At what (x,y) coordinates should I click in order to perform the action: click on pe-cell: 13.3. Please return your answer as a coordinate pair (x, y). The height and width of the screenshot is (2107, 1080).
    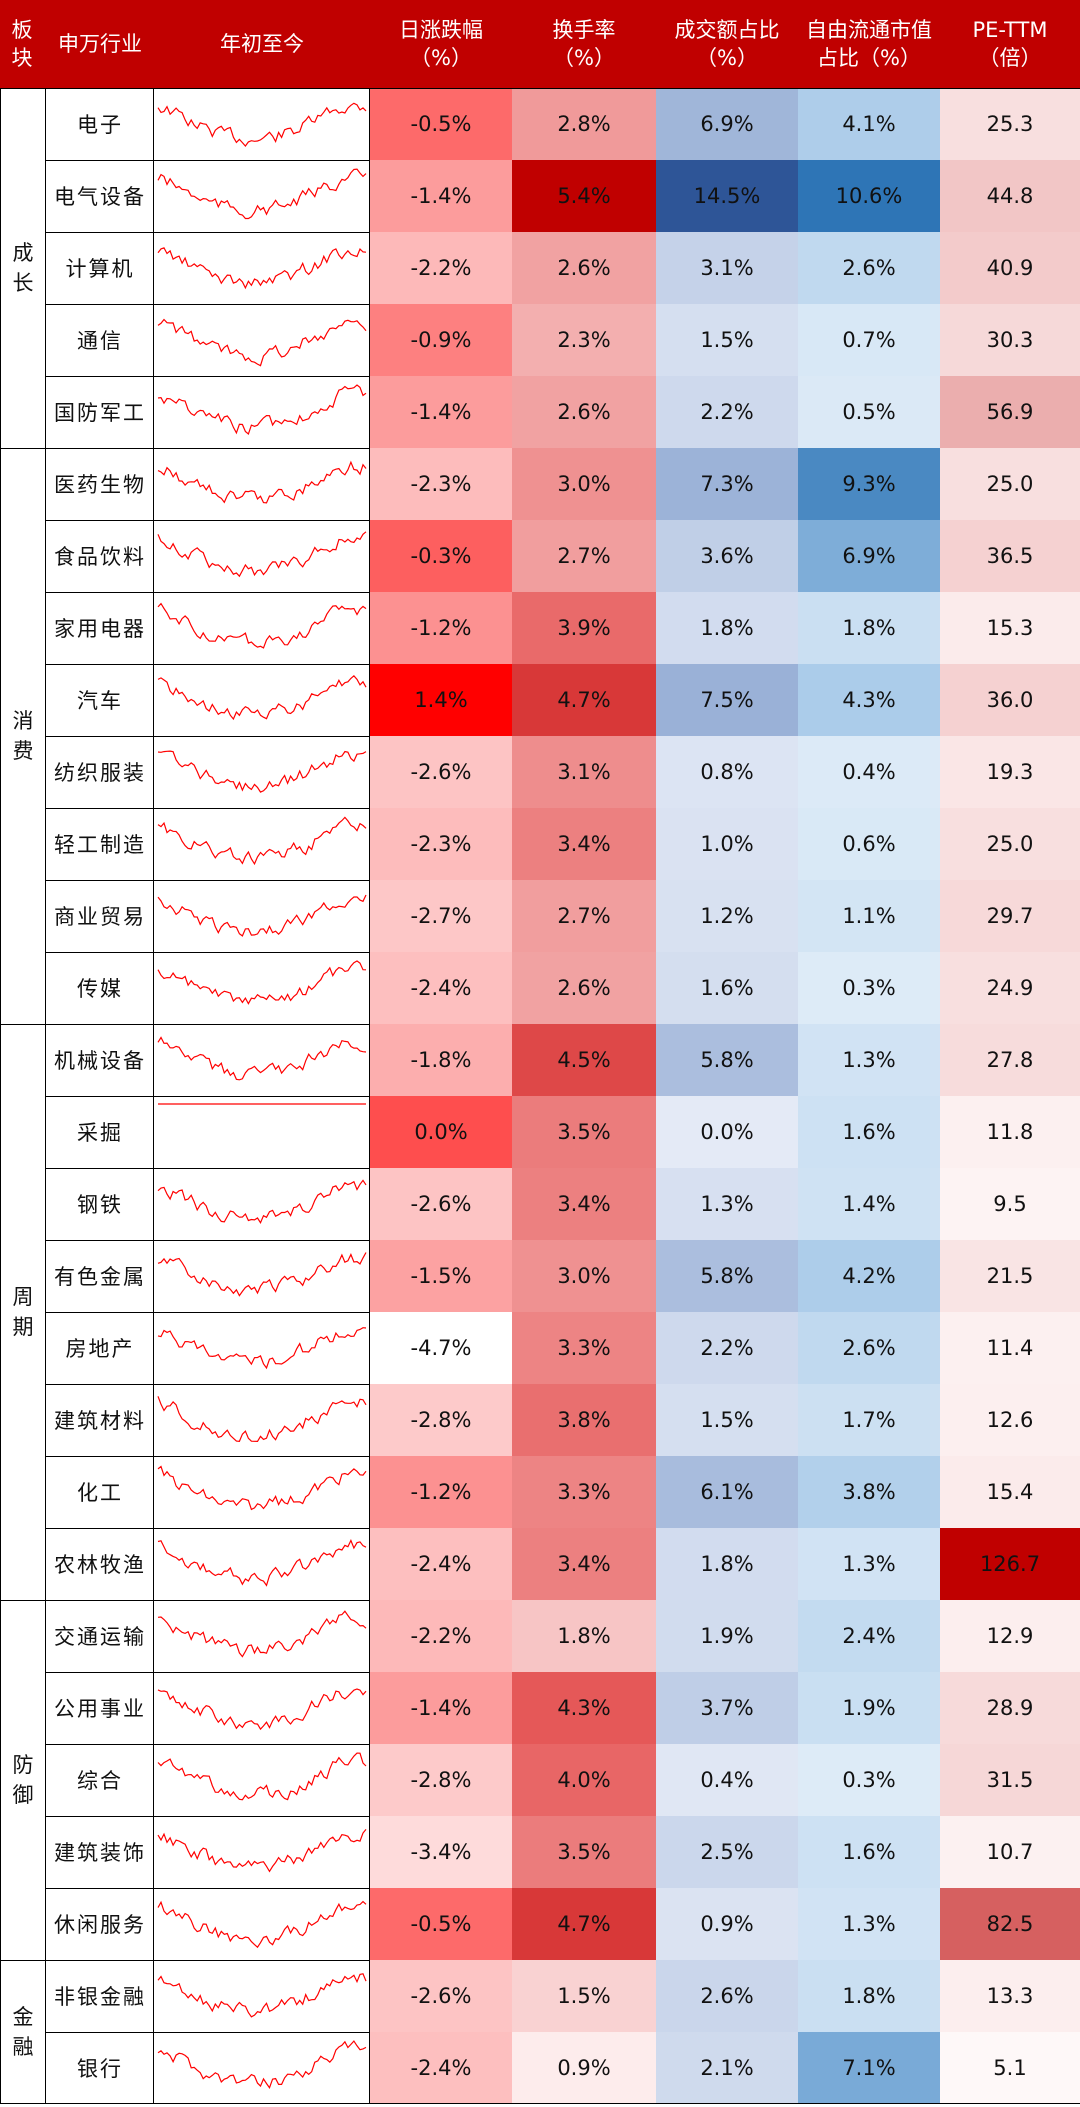
    Looking at the image, I should click on (1010, 1996).